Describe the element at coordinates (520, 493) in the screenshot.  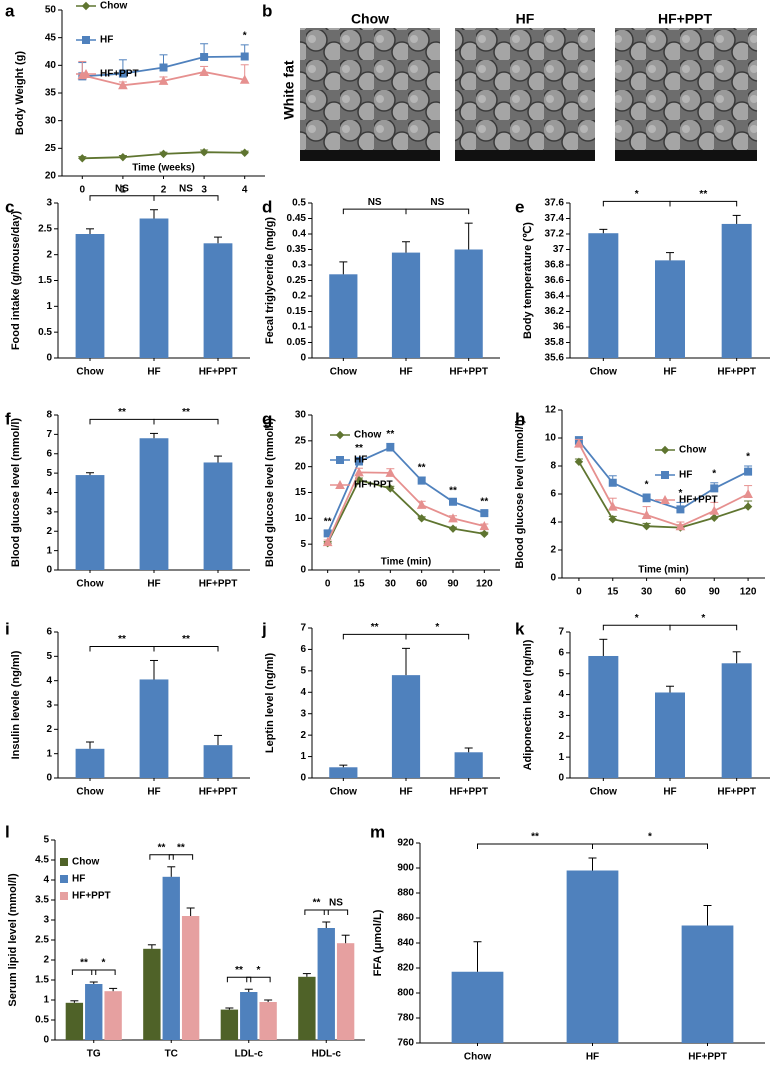
I see `y-axis-label: Blood glucose level (mmol/l)` at that location.